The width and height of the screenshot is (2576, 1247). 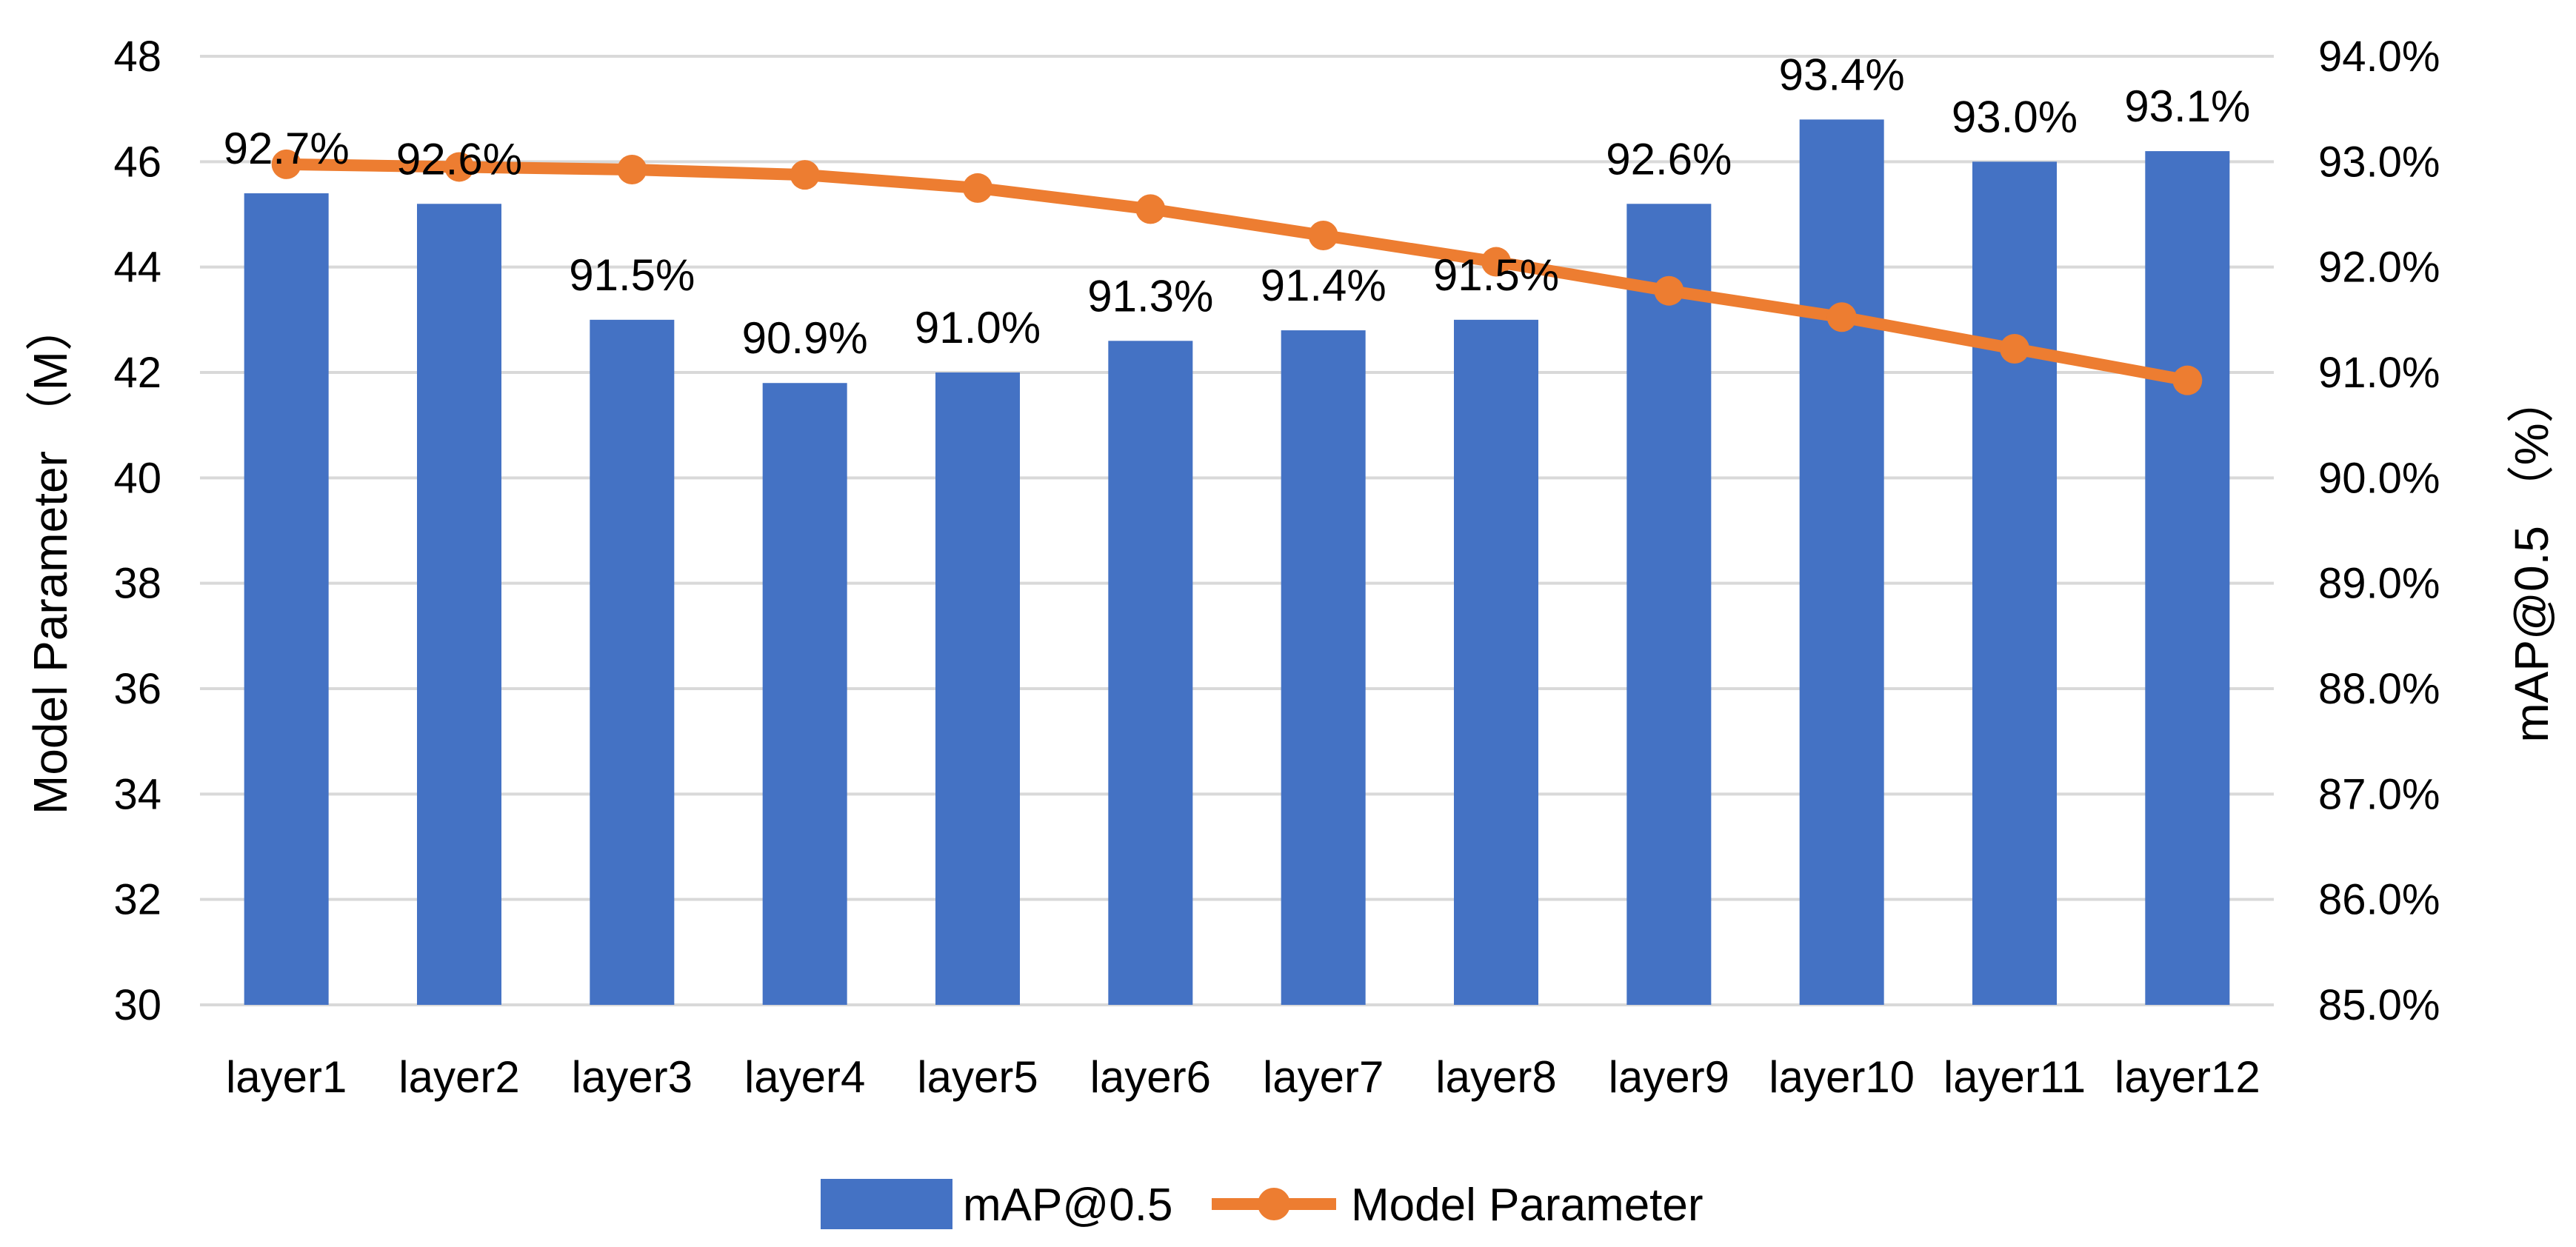 I want to click on left-axis-ticks: 30 32 34 36 38 40 42 44 46 48, so click(x=137, y=531).